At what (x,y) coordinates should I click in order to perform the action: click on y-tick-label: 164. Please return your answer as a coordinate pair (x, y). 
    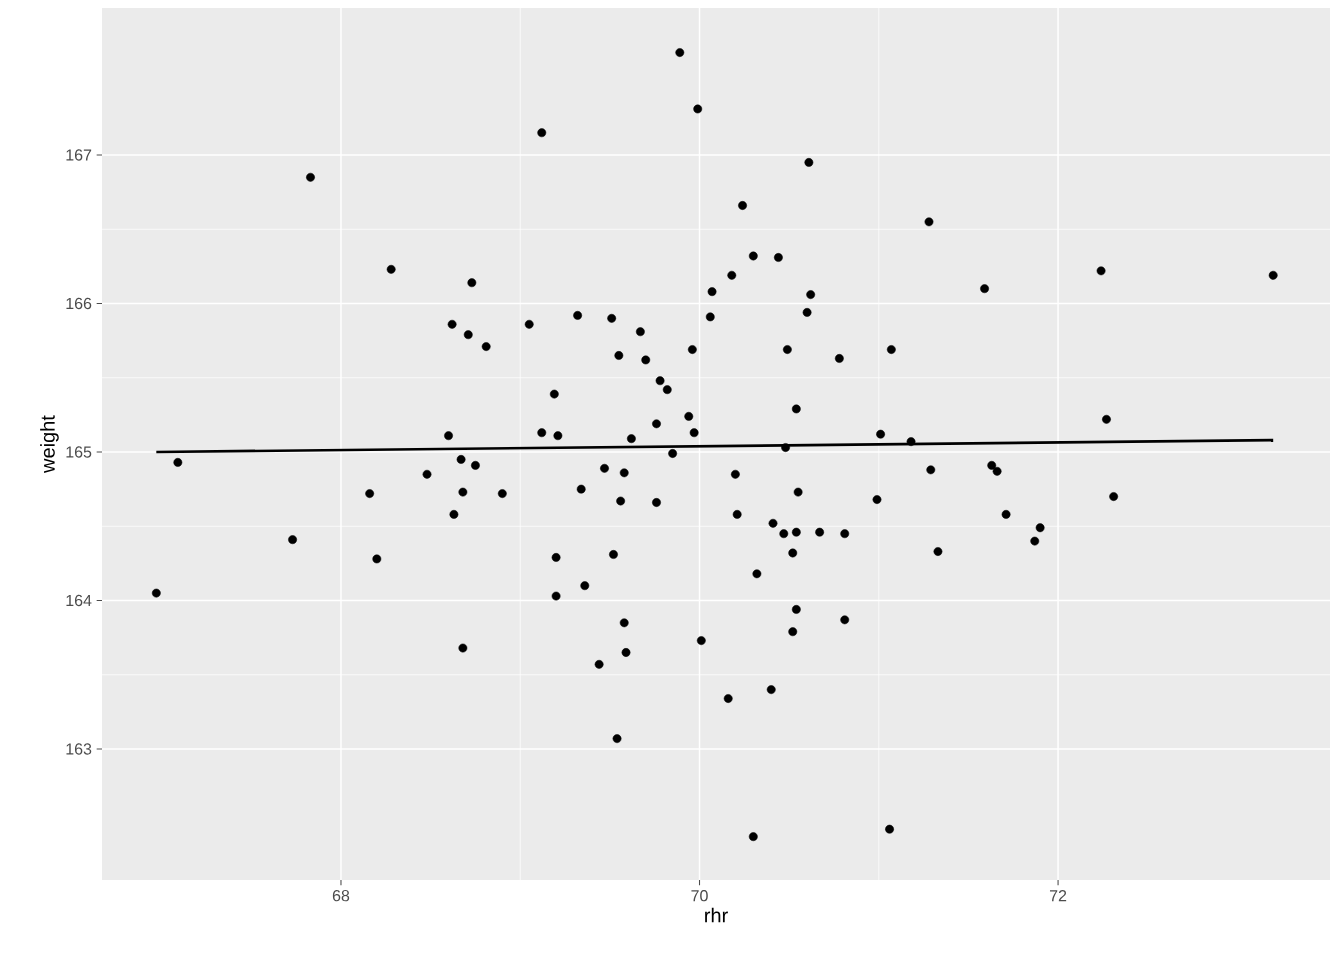
    Looking at the image, I should click on (79, 600).